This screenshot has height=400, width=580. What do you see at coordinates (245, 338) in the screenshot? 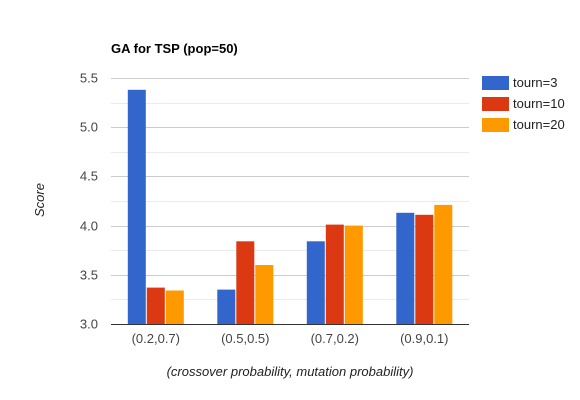
I see `x-tick-label: (0.5,0.5)` at bounding box center [245, 338].